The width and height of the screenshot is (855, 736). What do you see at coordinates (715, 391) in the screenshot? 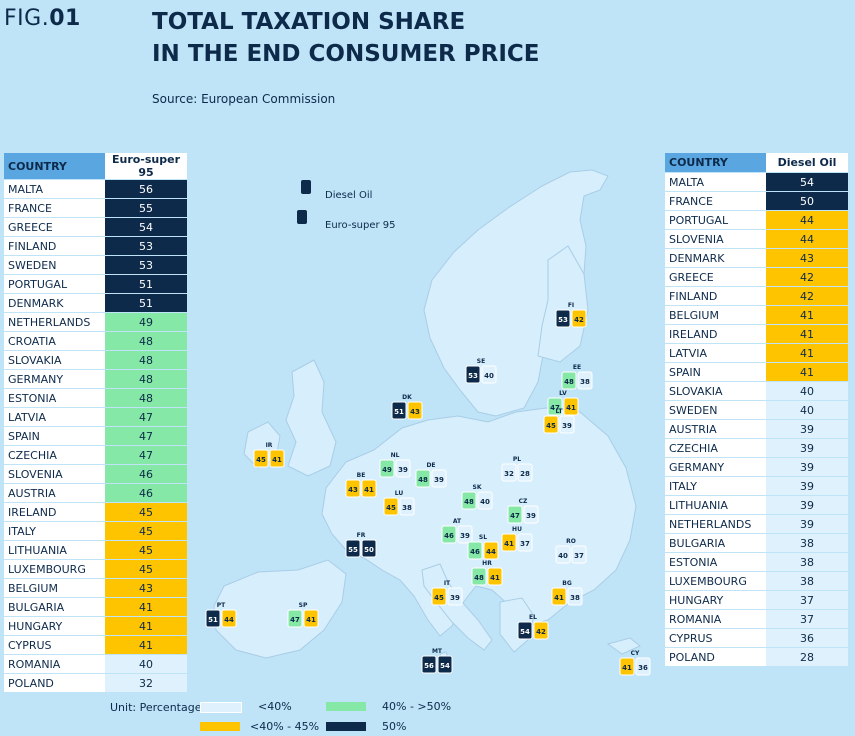
I see `country-name: SLOVAKIA` at bounding box center [715, 391].